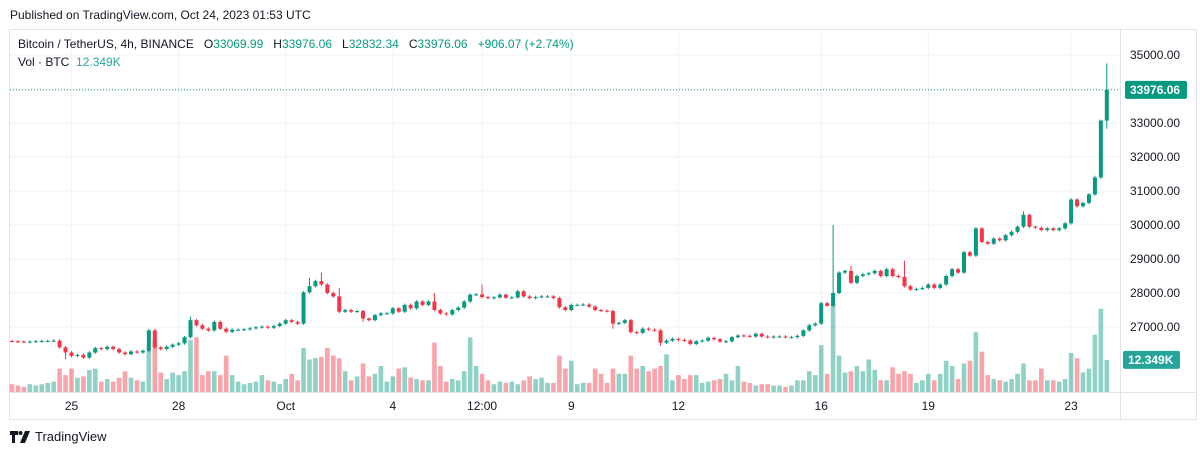 This screenshot has height=455, width=1200. What do you see at coordinates (277, 44) in the screenshot?
I see `high-label: H` at bounding box center [277, 44].